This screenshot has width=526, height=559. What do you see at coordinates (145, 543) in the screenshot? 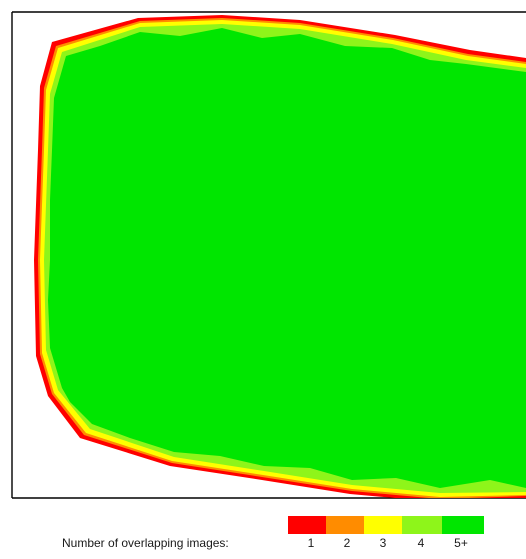
I see `legend-title: Number of overlapping images:` at bounding box center [145, 543].